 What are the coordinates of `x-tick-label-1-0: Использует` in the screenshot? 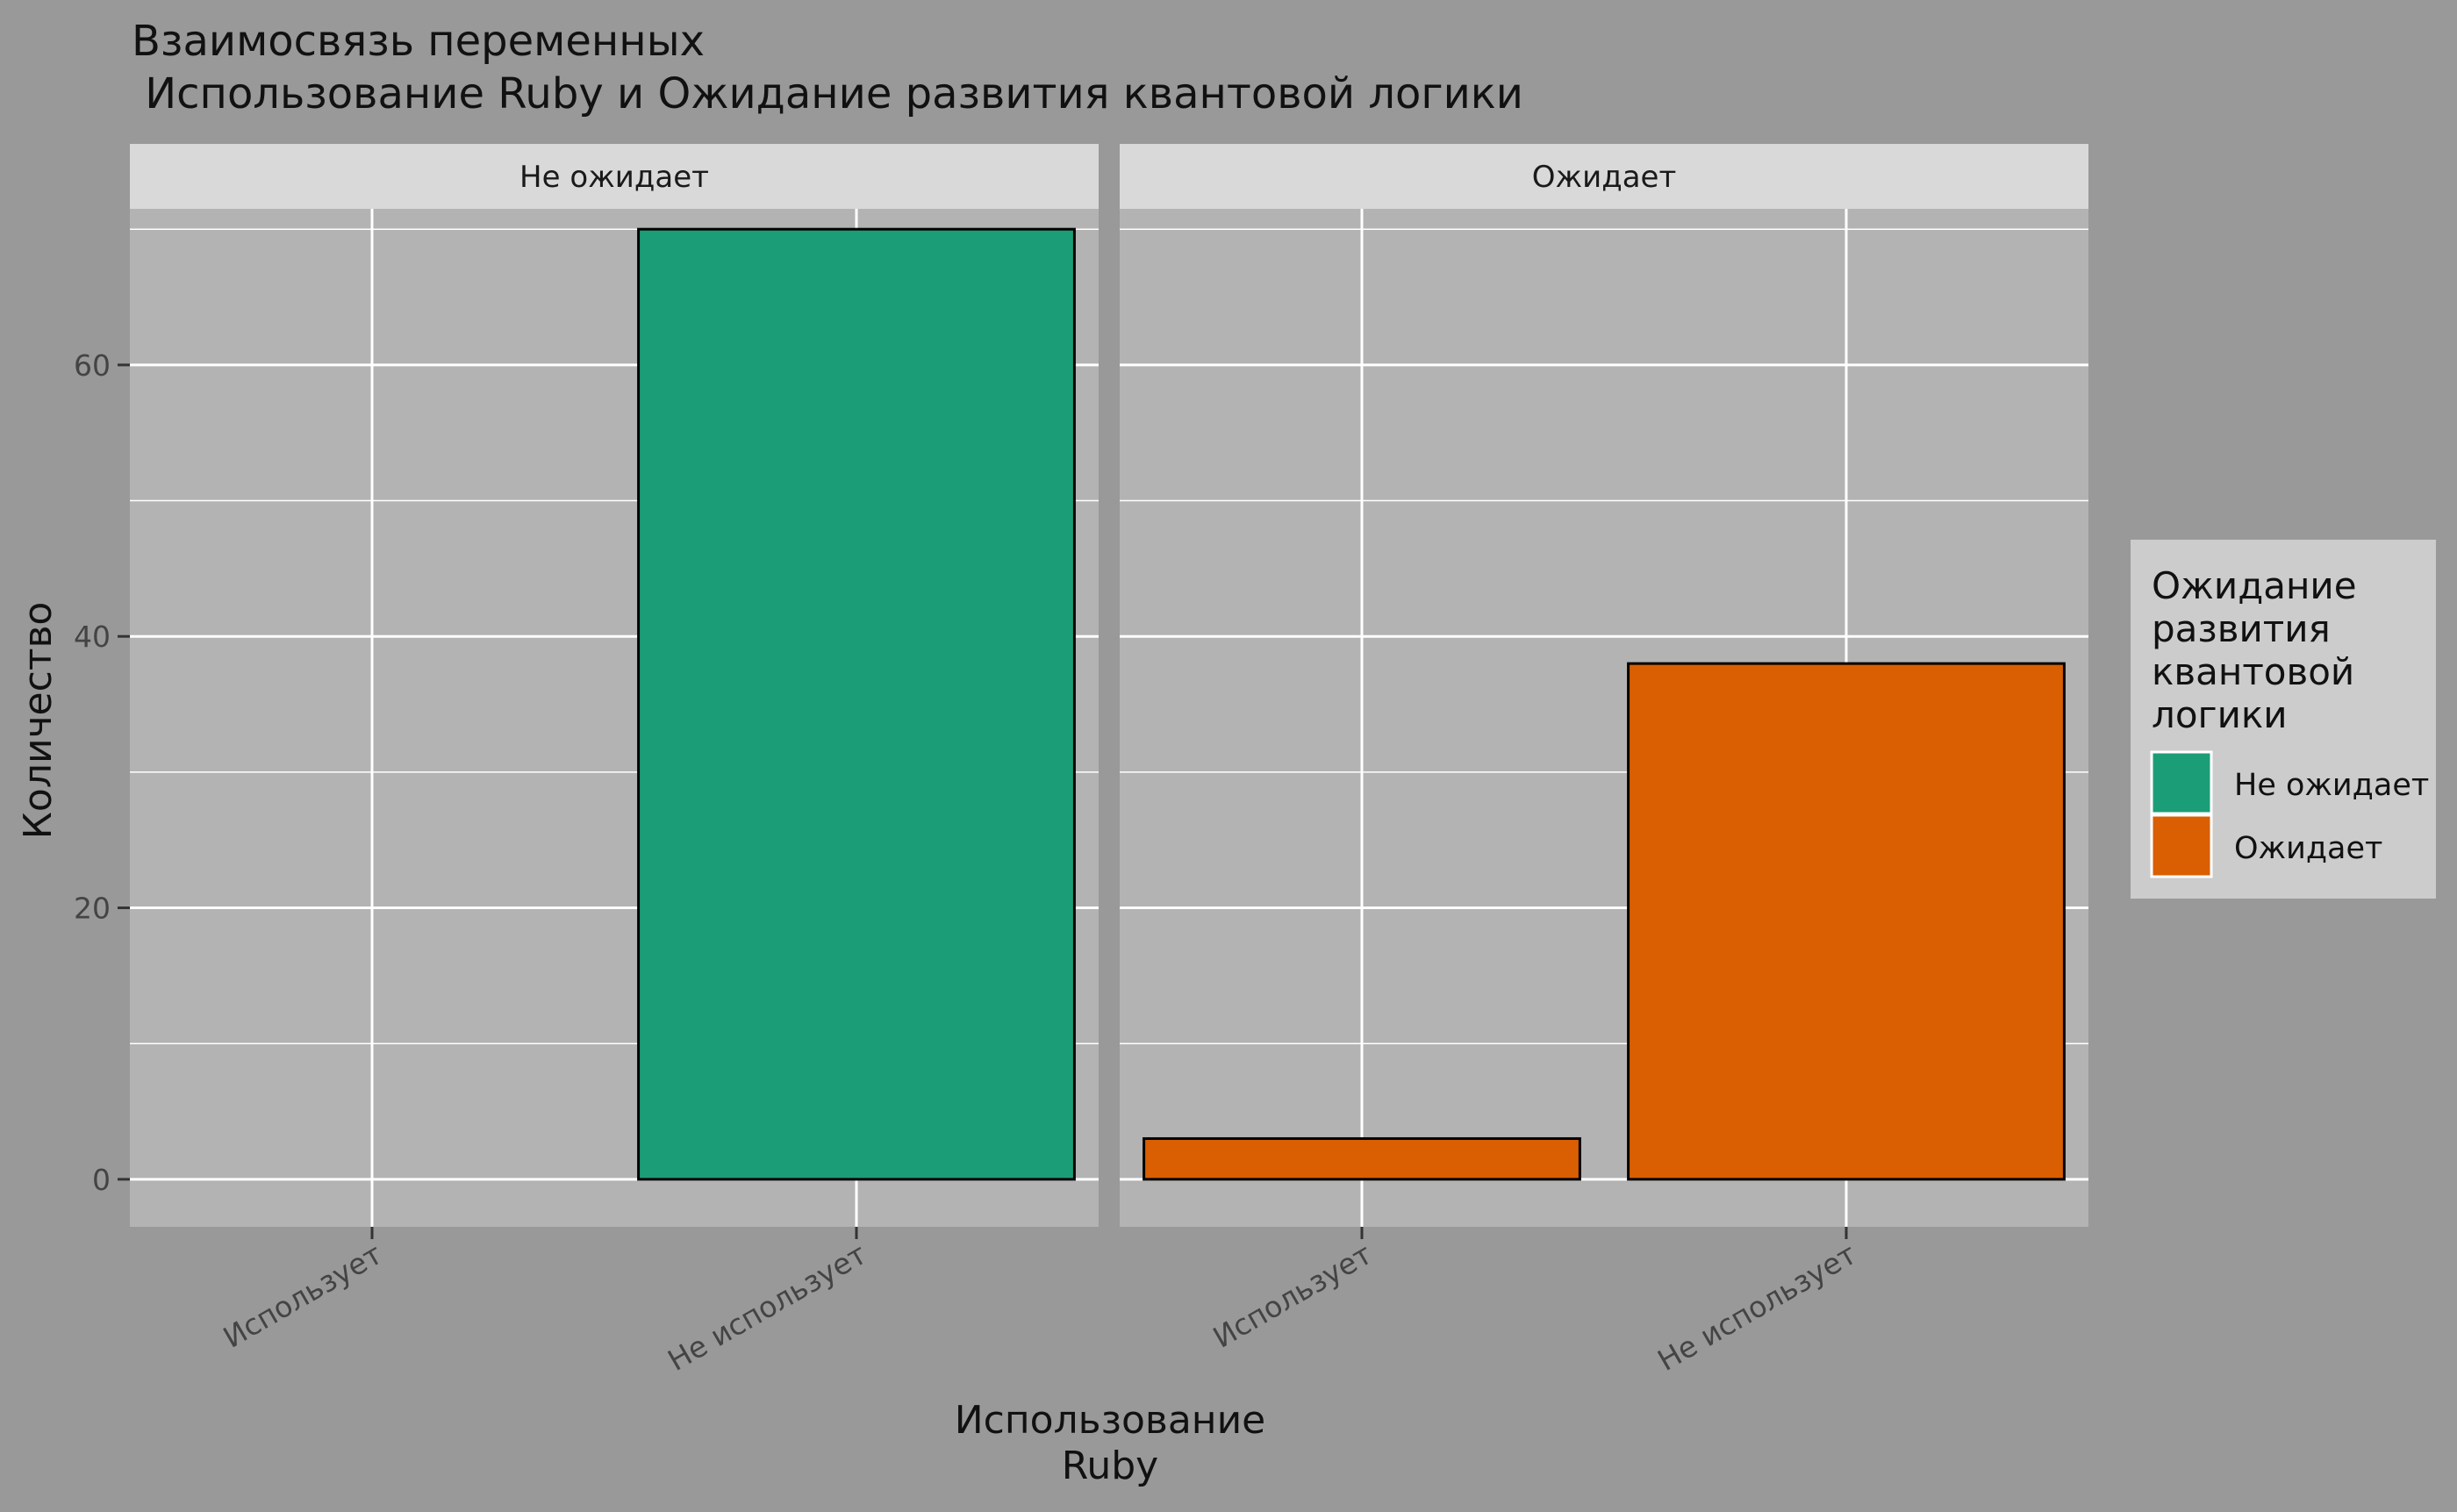 It's located at (1292, 1296).